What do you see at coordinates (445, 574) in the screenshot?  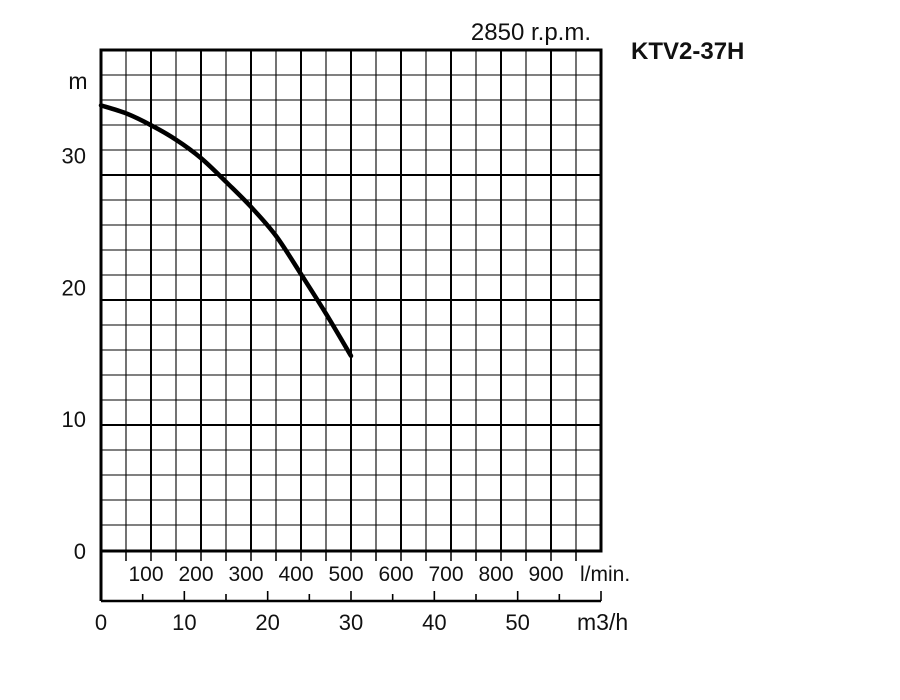 I see `lpm-tick-label: 700` at bounding box center [445, 574].